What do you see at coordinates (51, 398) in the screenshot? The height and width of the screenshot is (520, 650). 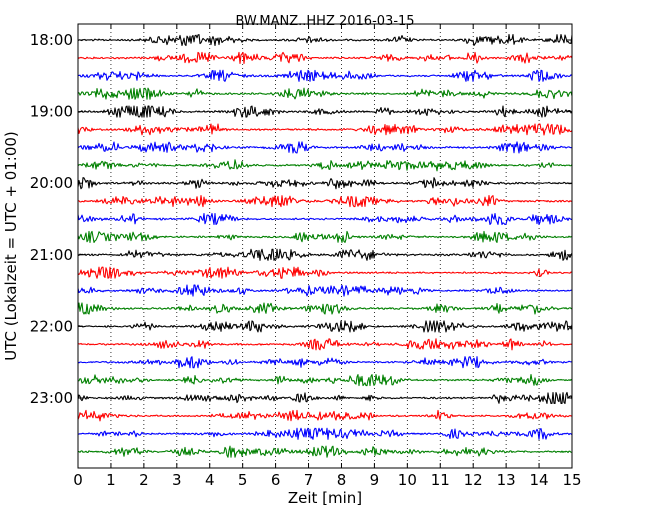 I see `y-tick-label: 23:00` at bounding box center [51, 398].